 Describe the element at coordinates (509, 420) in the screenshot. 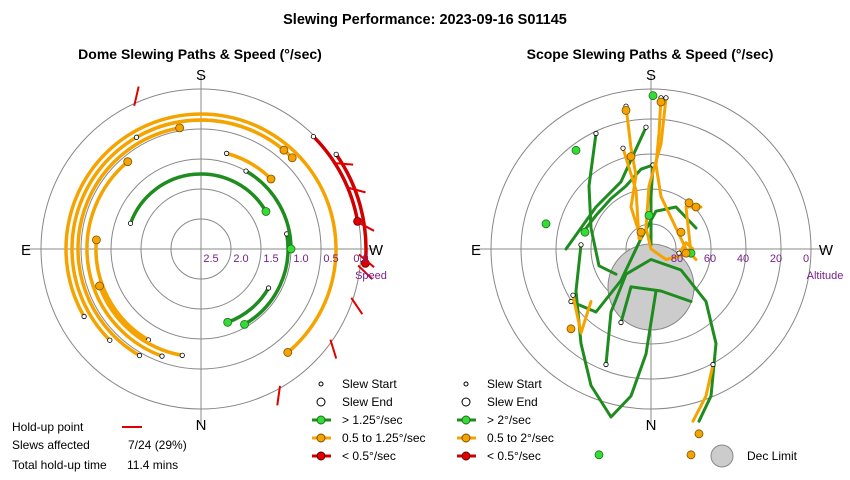

I see `legend-label: > 2°/sec` at that location.